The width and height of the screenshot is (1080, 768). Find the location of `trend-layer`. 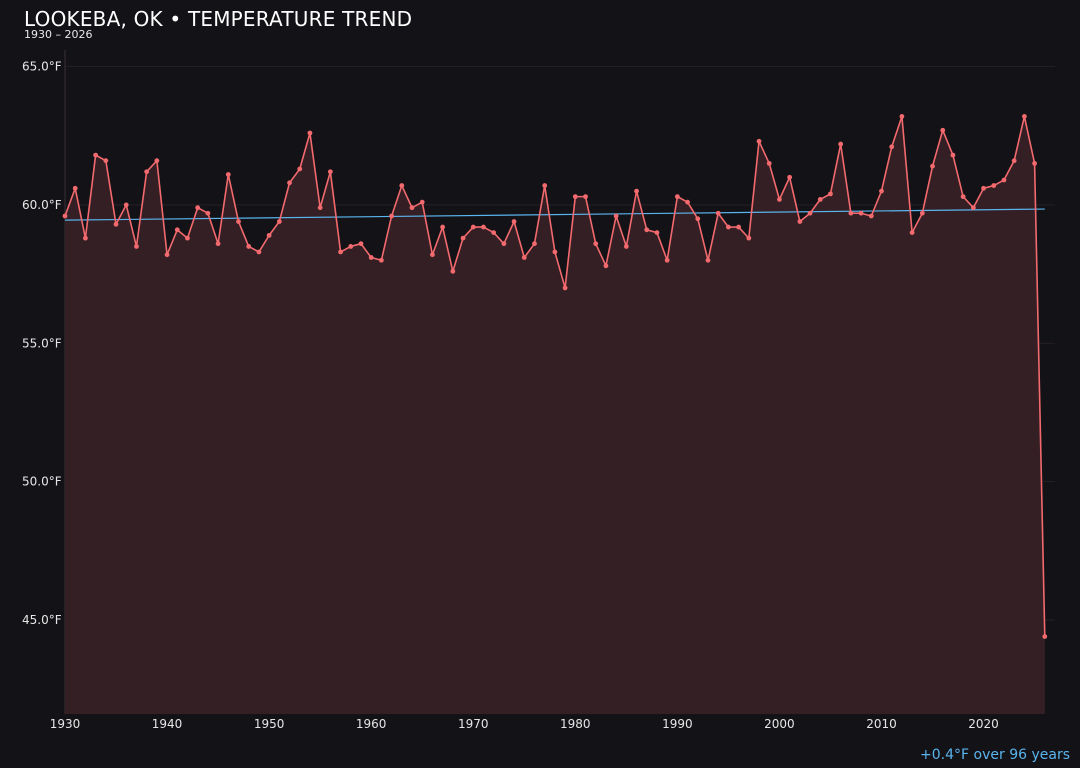

trend-layer is located at coordinates (554, 214).